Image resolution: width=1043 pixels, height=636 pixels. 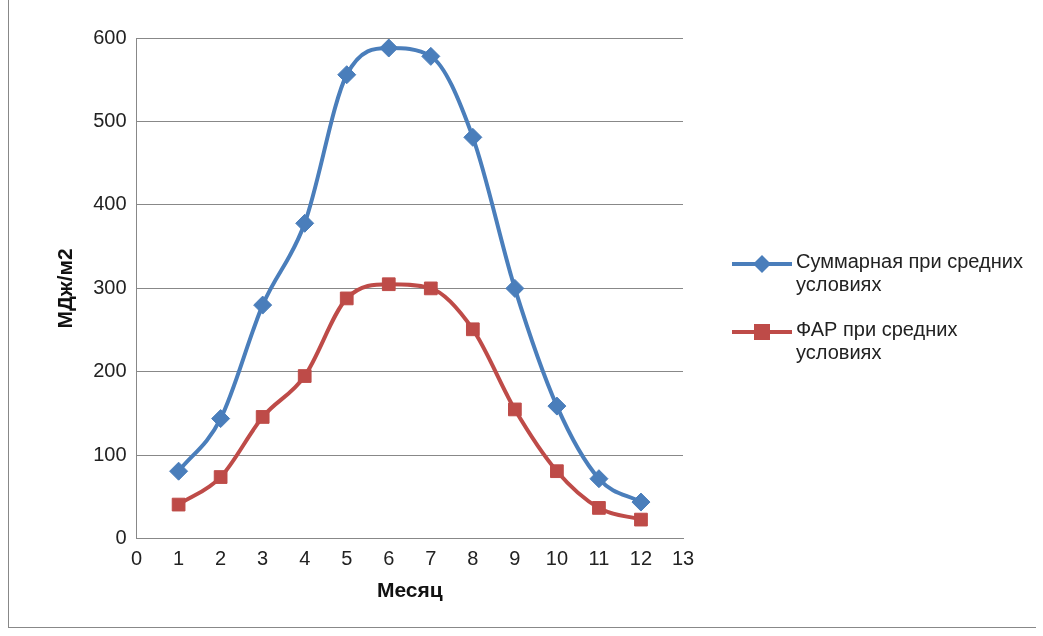 What do you see at coordinates (121, 537) in the screenshot?
I see `y-tick-label: 0` at bounding box center [121, 537].